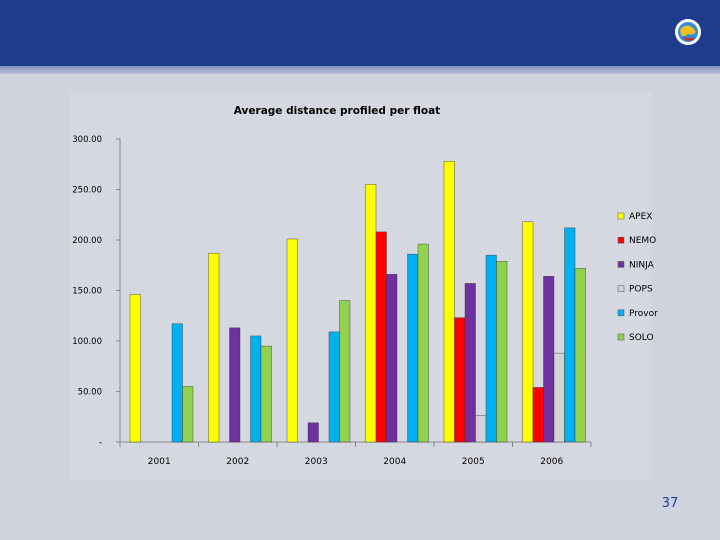 This screenshot has height=540, width=720. Describe the element at coordinates (256, 389) in the screenshot. I see `bar-provor-2002` at that location.